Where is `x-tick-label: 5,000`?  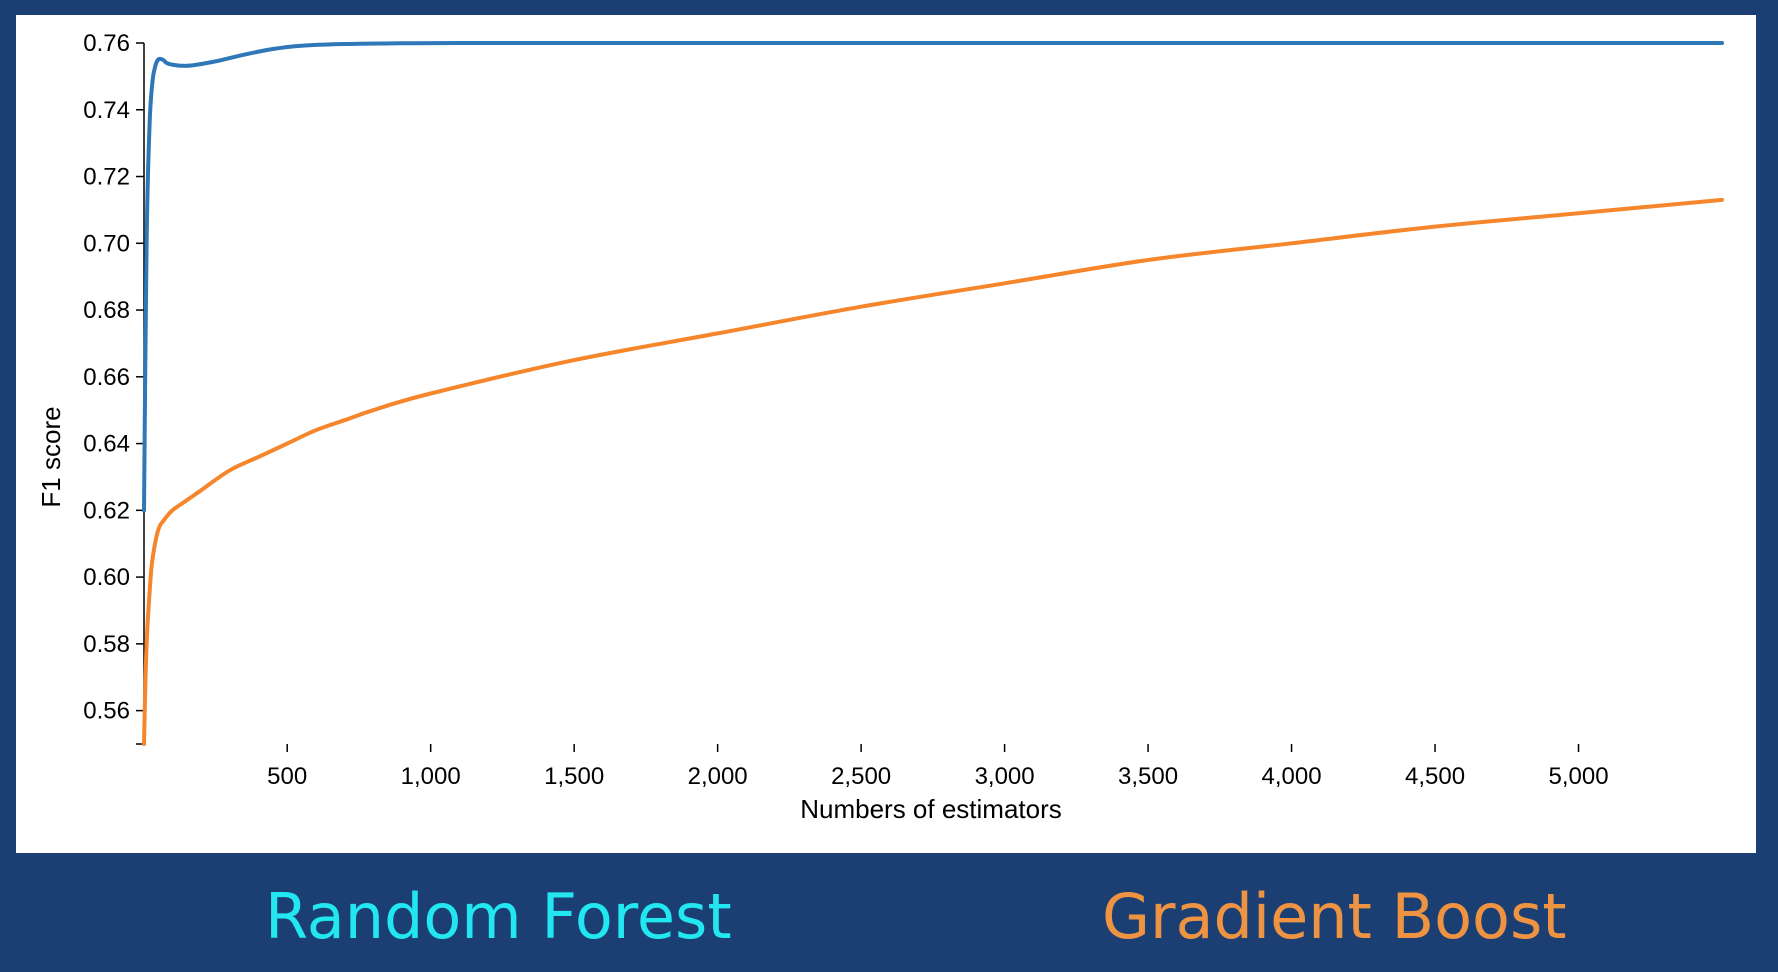 x-tick-label: 5,000 is located at coordinates (1578, 776).